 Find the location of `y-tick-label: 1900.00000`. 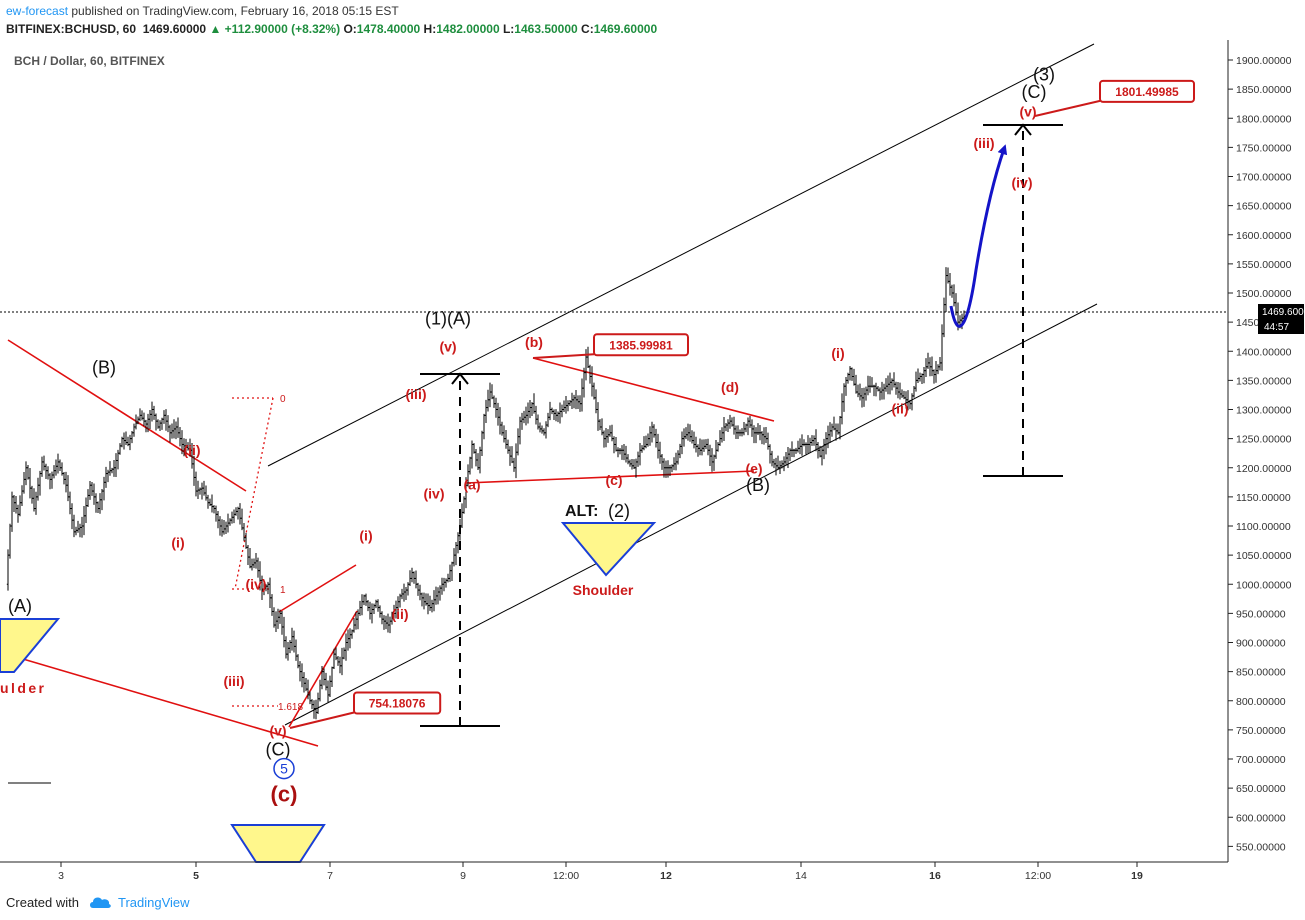

y-tick-label: 1900.00000 is located at coordinates (1264, 61).